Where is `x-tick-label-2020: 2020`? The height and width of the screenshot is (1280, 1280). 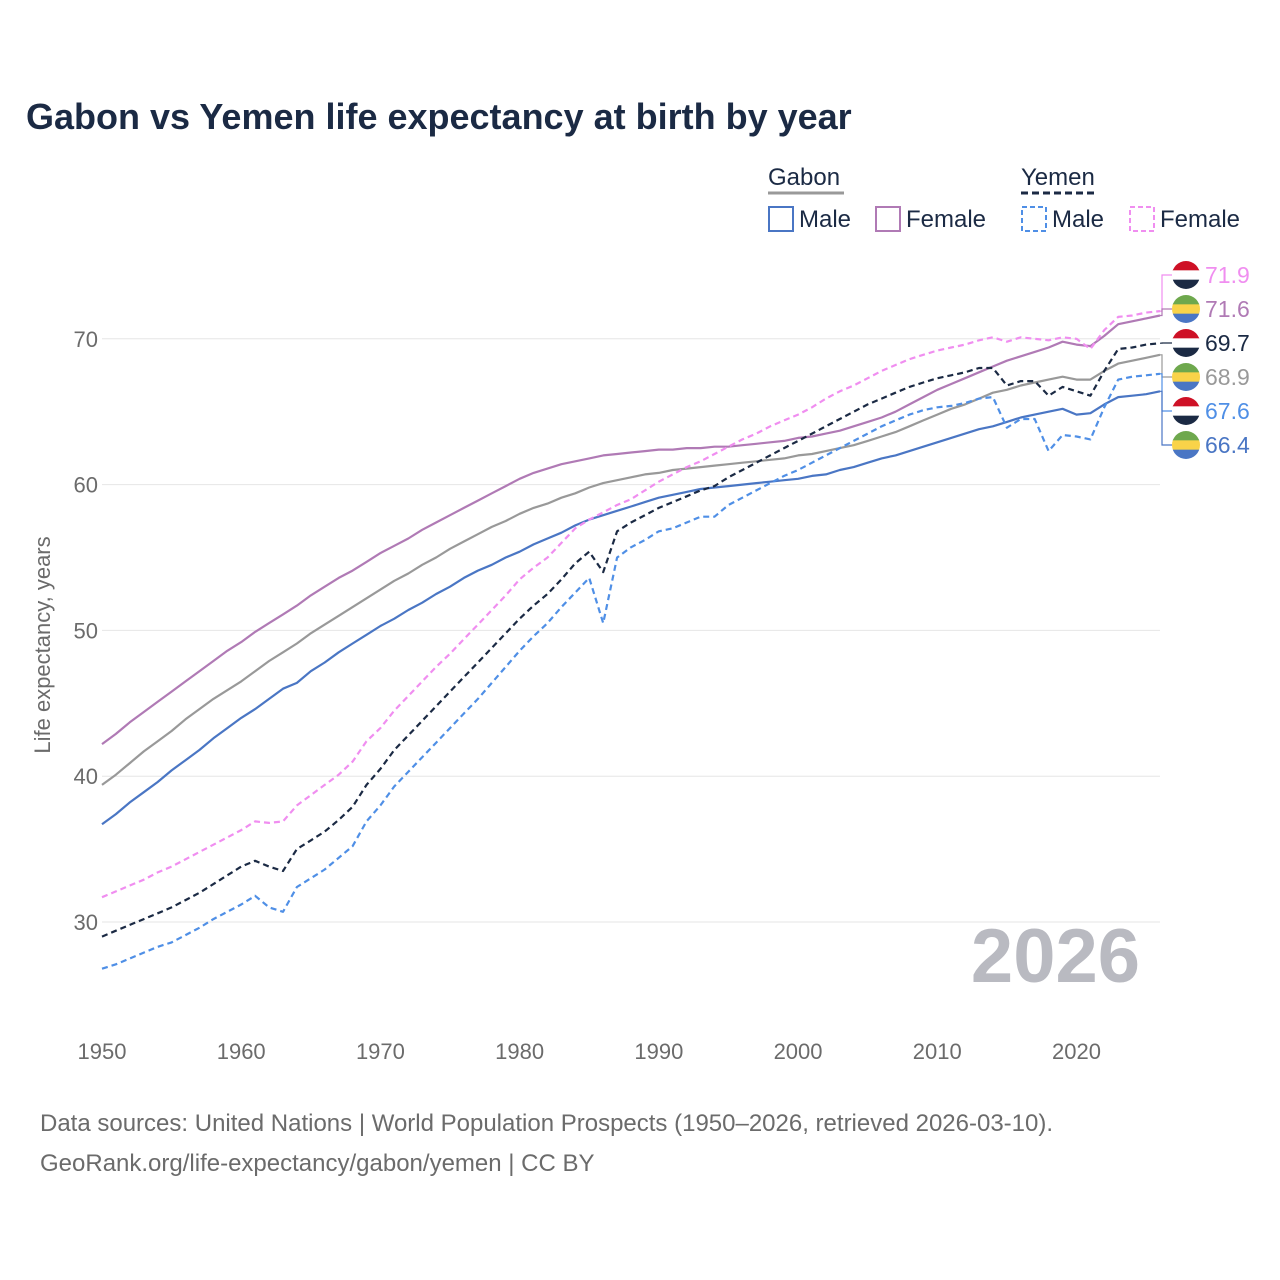
x-tick-label-2020: 2020 is located at coordinates (1076, 1051).